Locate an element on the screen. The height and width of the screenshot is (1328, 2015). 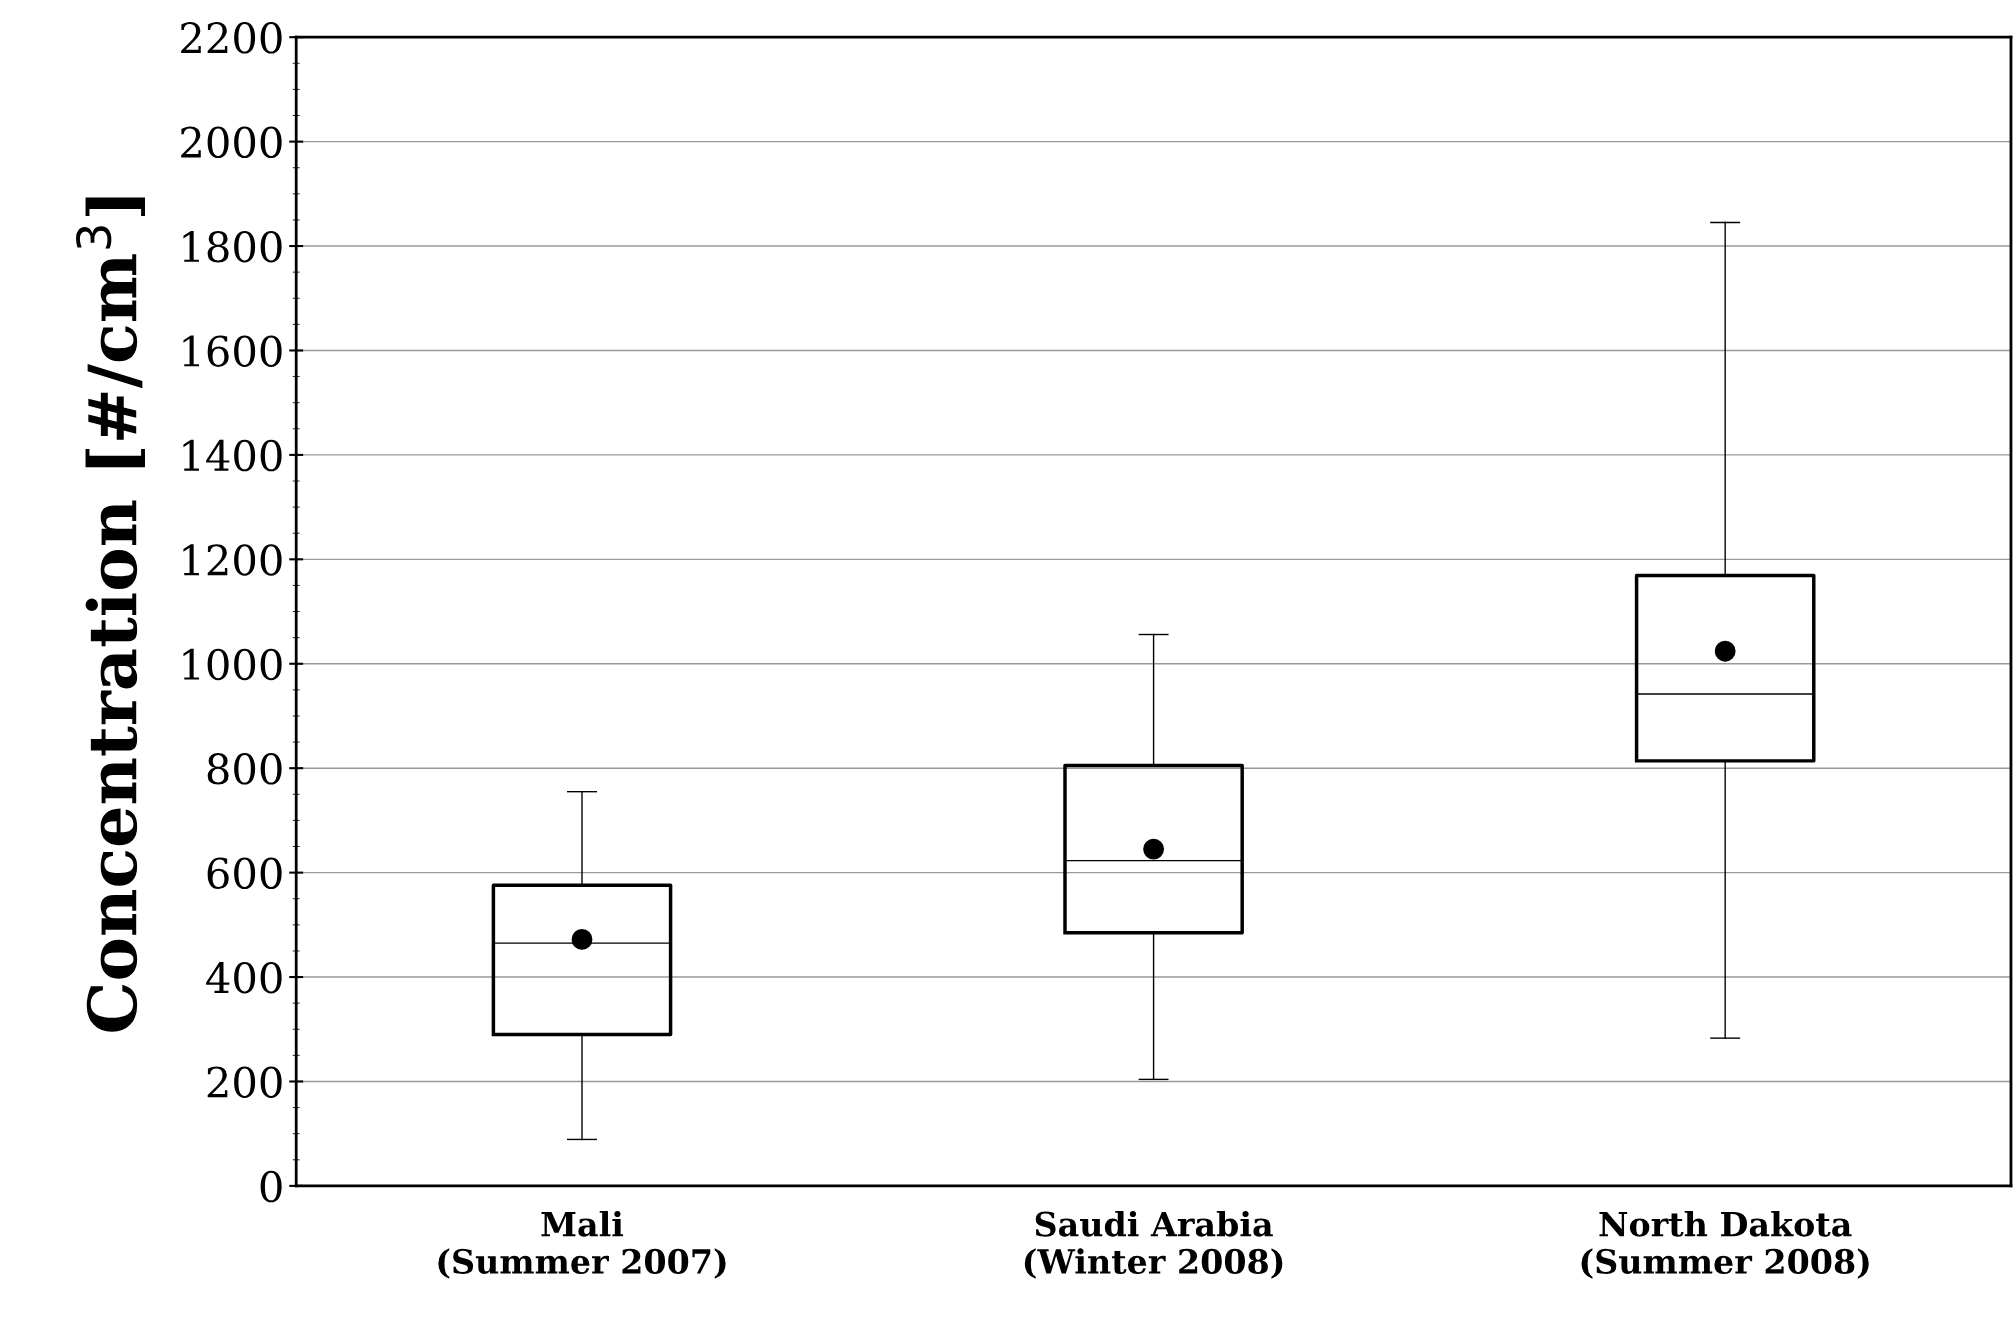
y-tick-label: 1600 is located at coordinates (232, 351).